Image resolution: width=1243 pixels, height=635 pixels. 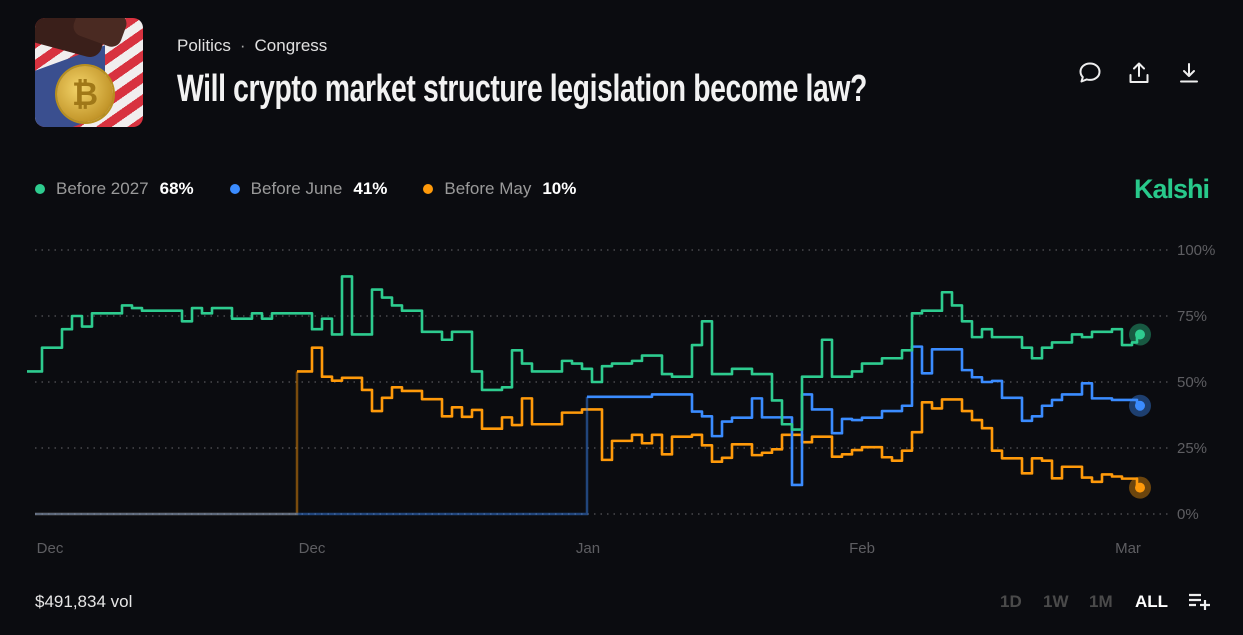 I want to click on market-thumbnail: ₿, so click(x=89, y=72).